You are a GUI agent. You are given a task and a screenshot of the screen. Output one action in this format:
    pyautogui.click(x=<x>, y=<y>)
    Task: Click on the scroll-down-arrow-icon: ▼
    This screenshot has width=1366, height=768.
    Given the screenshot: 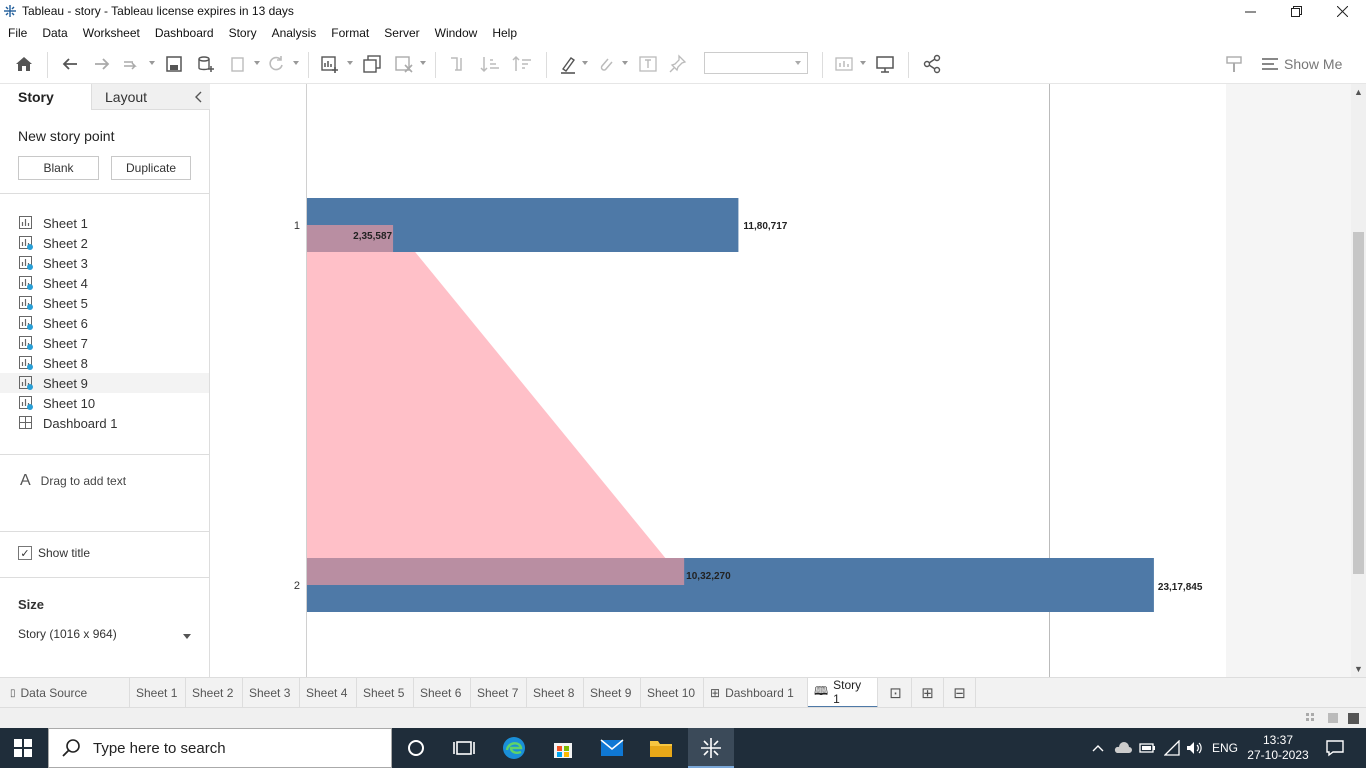 What is the action you would take?
    pyautogui.click(x=1358, y=669)
    